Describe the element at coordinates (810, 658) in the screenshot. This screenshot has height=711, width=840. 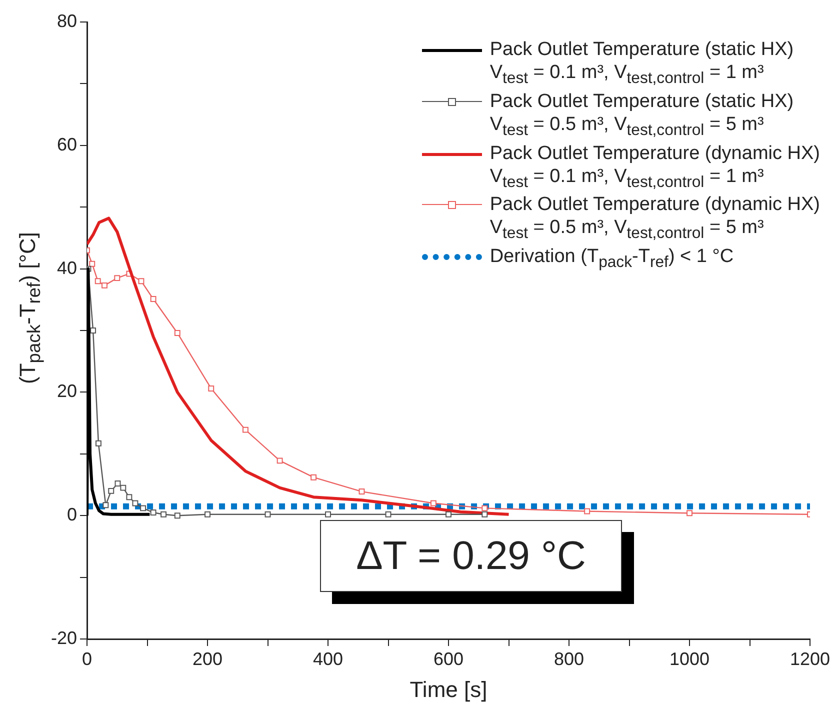
I see `x-tick-label: 1200` at that location.